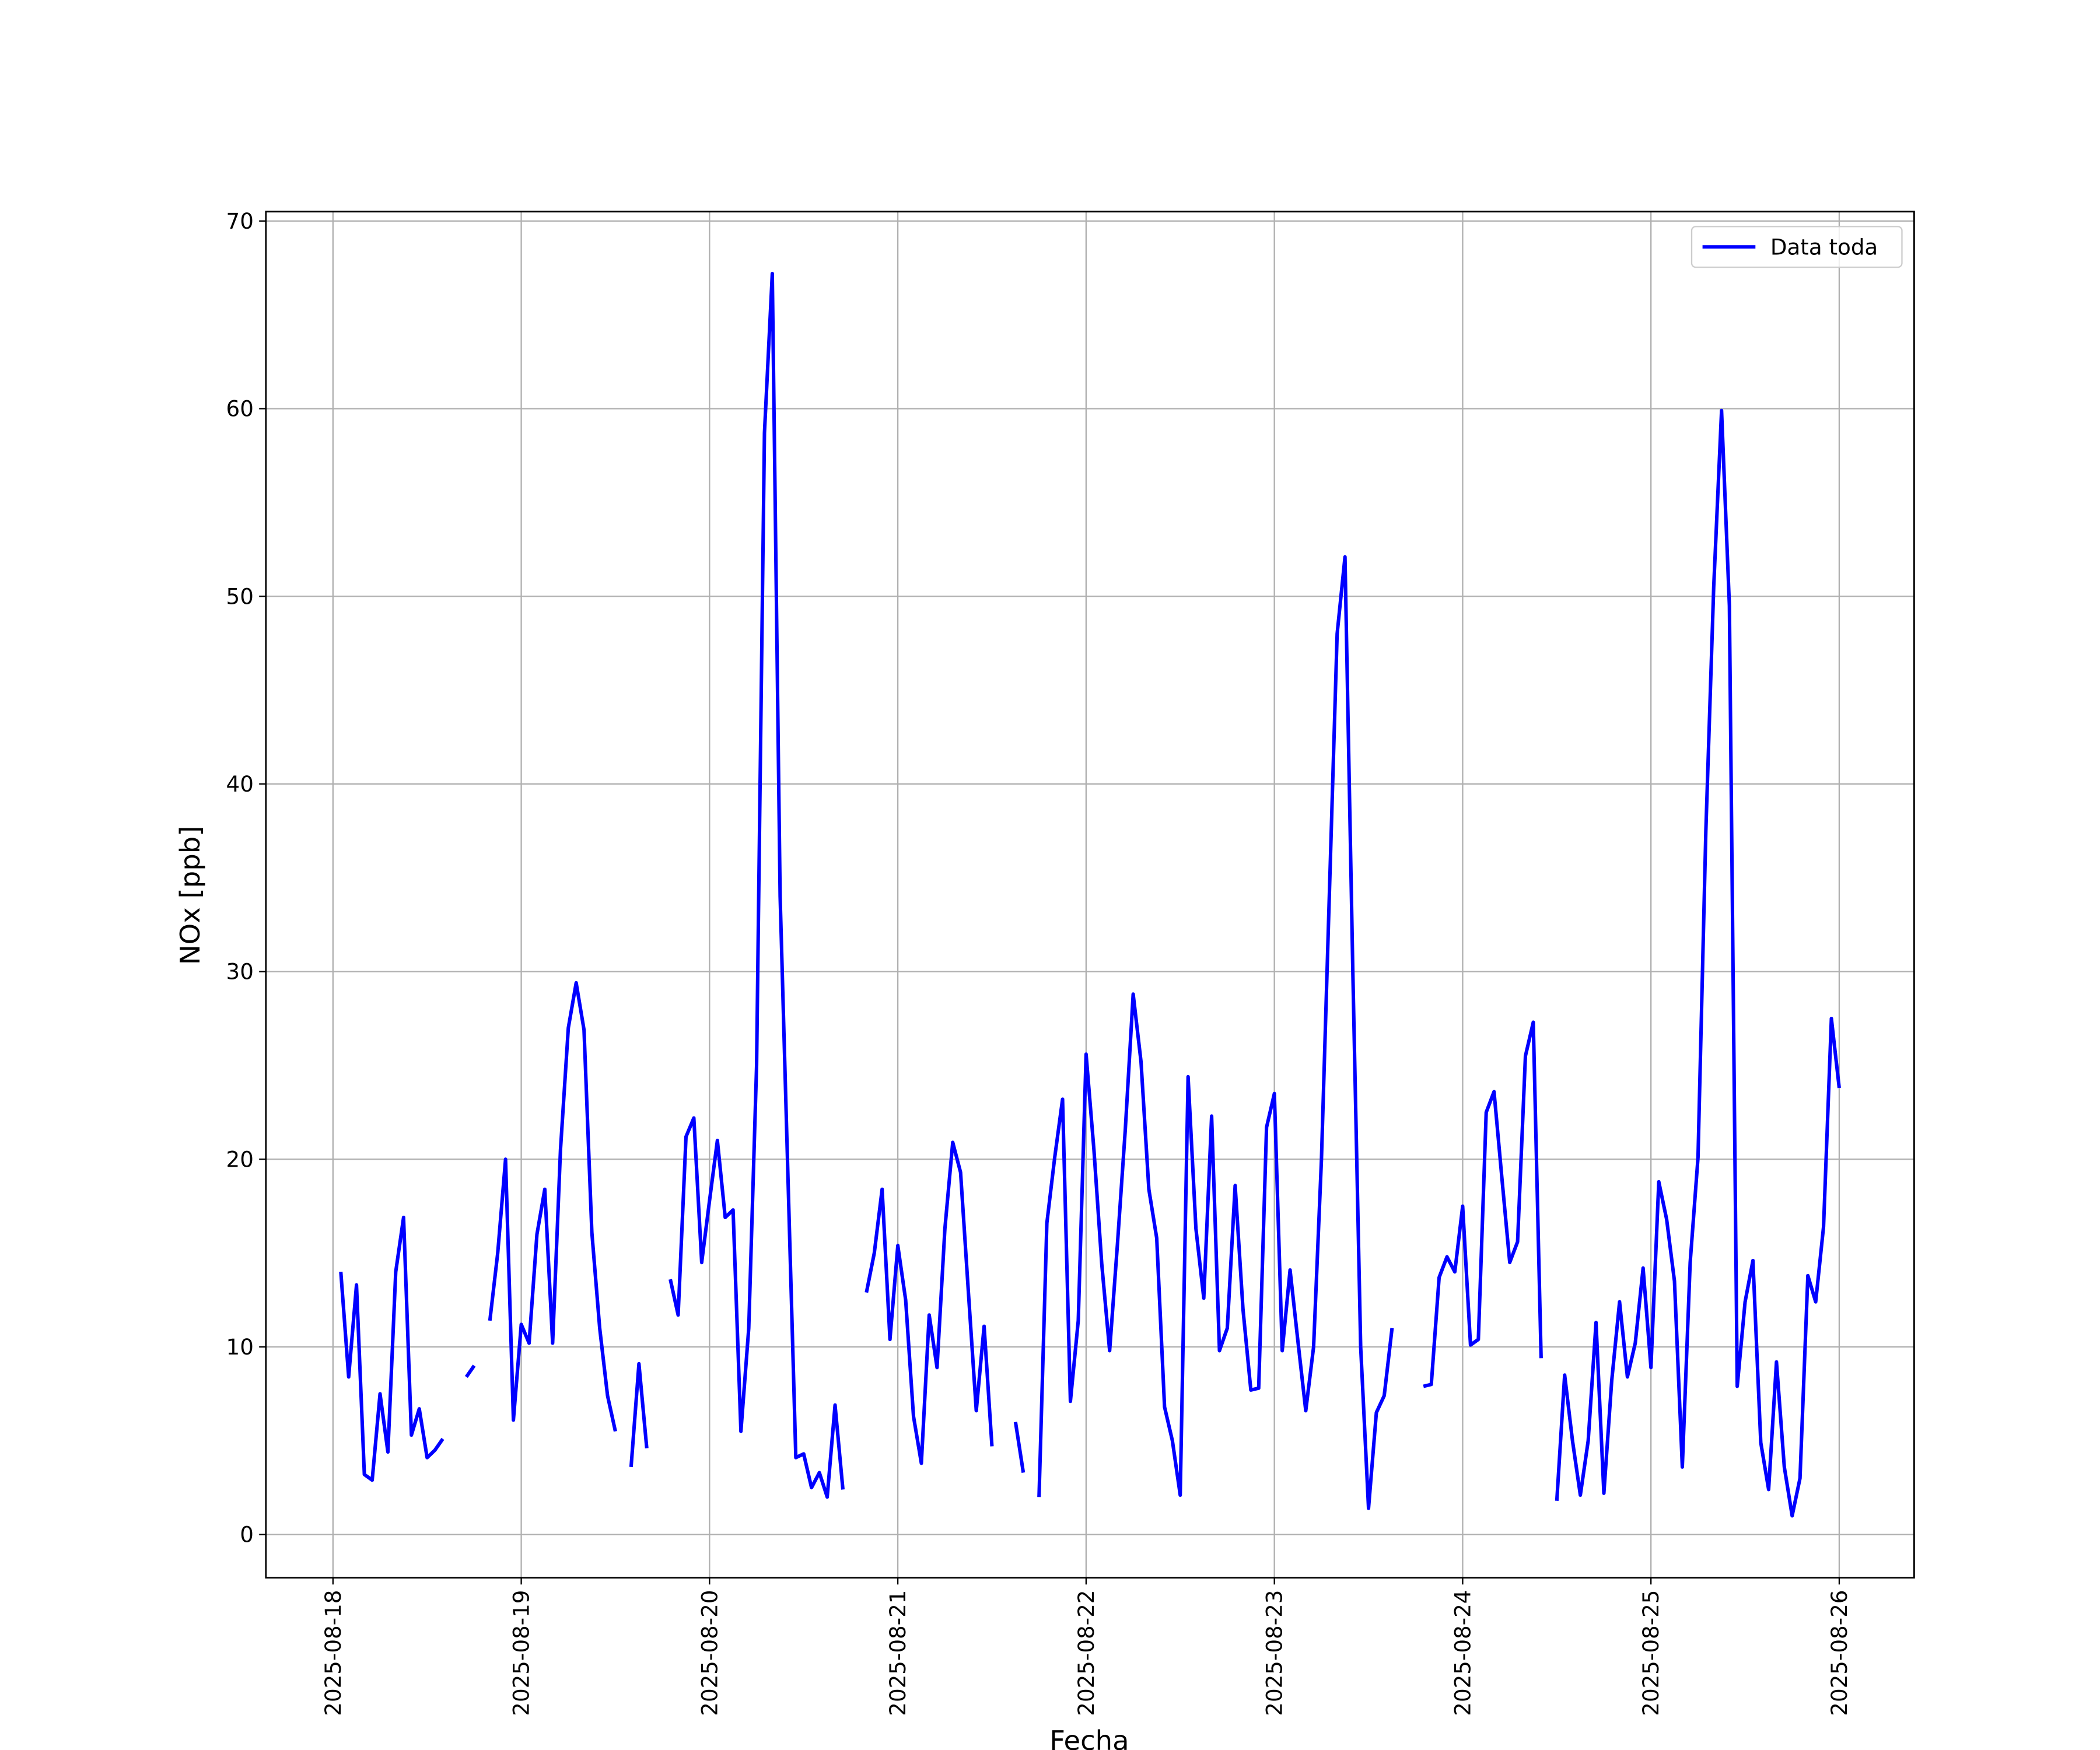 This screenshot has width=2100, height=1750. I want to click on x-tick-label: 2025-08-23, so click(1274, 1653).